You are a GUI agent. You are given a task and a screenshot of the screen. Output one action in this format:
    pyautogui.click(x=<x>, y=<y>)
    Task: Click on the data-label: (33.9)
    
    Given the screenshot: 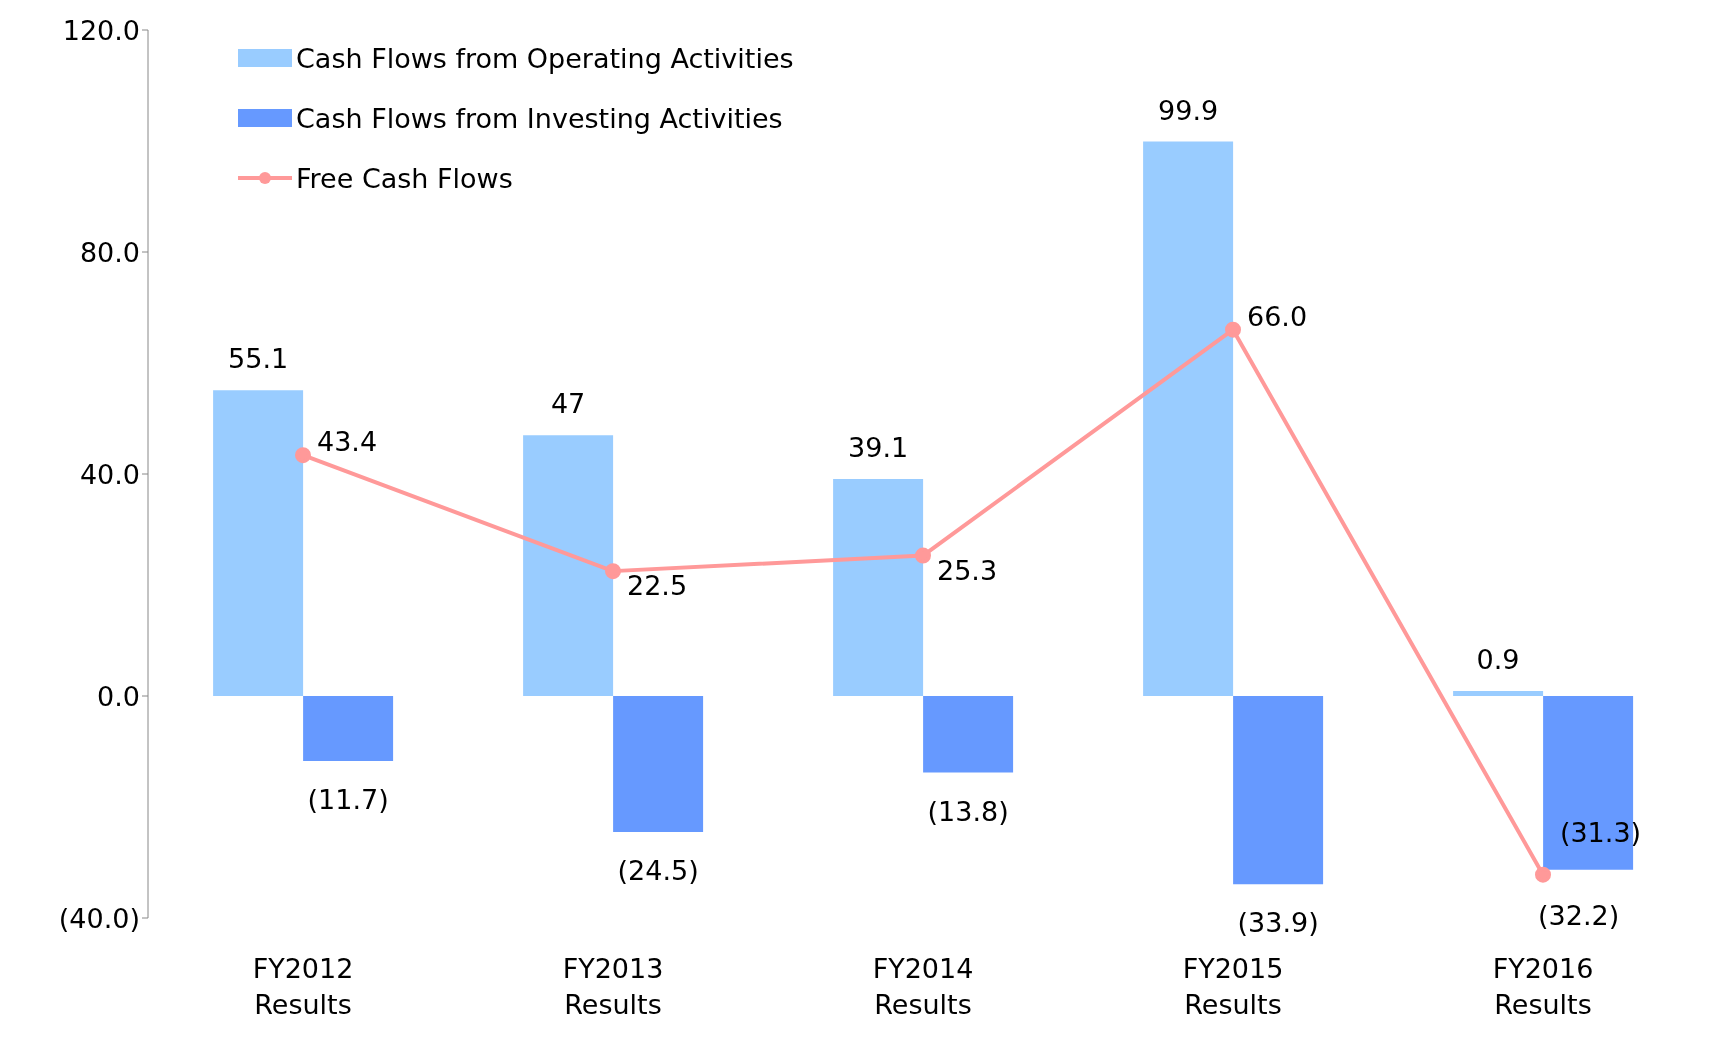 What is the action you would take?
    pyautogui.click(x=1278, y=923)
    